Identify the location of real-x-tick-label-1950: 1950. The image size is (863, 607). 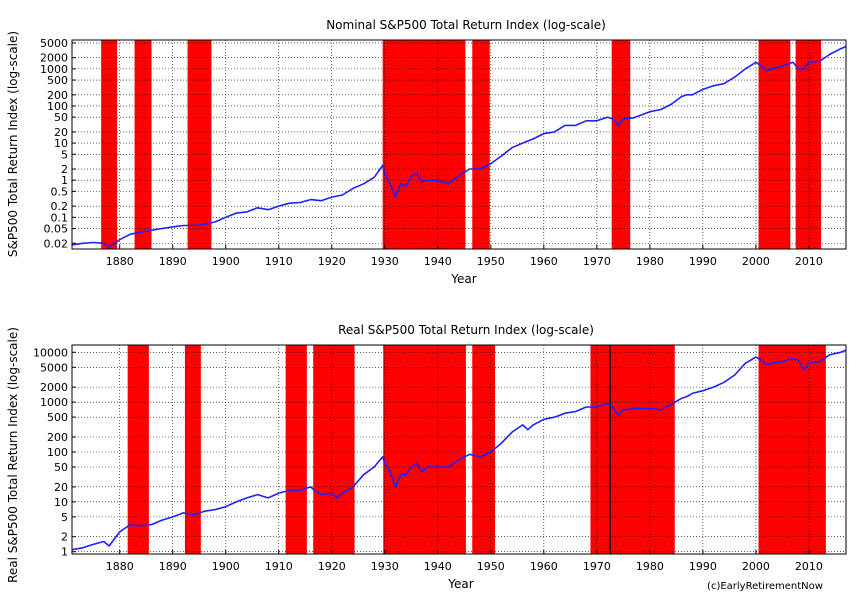
(491, 566).